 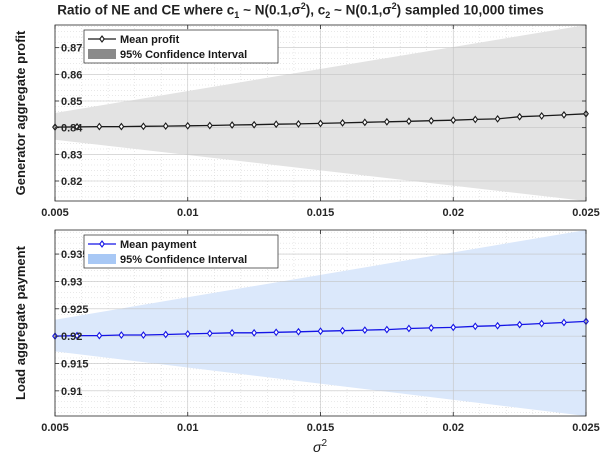 I want to click on y-tick-label: 0.91, so click(x=71, y=392).